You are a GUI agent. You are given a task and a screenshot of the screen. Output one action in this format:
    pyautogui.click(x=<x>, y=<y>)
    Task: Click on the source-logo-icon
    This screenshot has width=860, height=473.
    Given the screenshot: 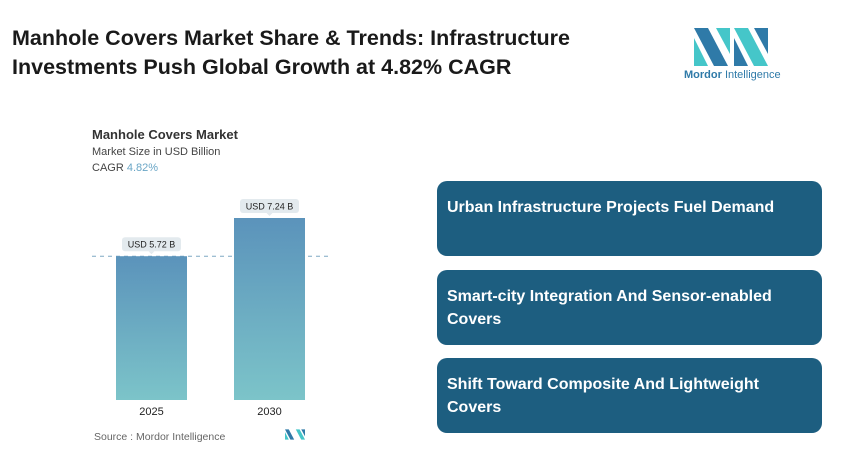 What is the action you would take?
    pyautogui.click(x=295, y=434)
    